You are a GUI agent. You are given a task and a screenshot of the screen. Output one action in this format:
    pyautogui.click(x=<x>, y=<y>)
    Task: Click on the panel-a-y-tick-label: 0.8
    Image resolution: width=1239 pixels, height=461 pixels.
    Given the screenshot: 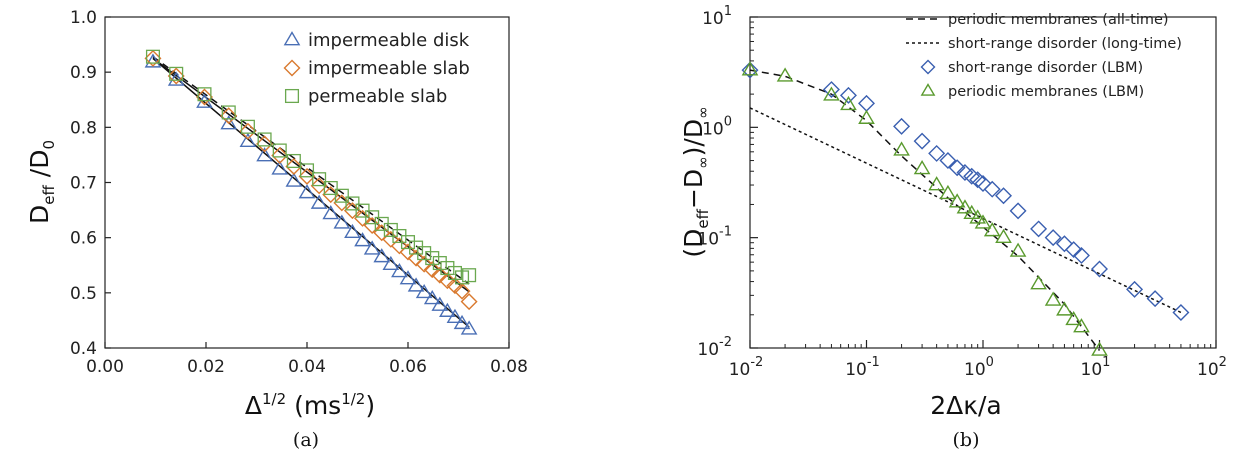 What is the action you would take?
    pyautogui.click(x=83, y=128)
    